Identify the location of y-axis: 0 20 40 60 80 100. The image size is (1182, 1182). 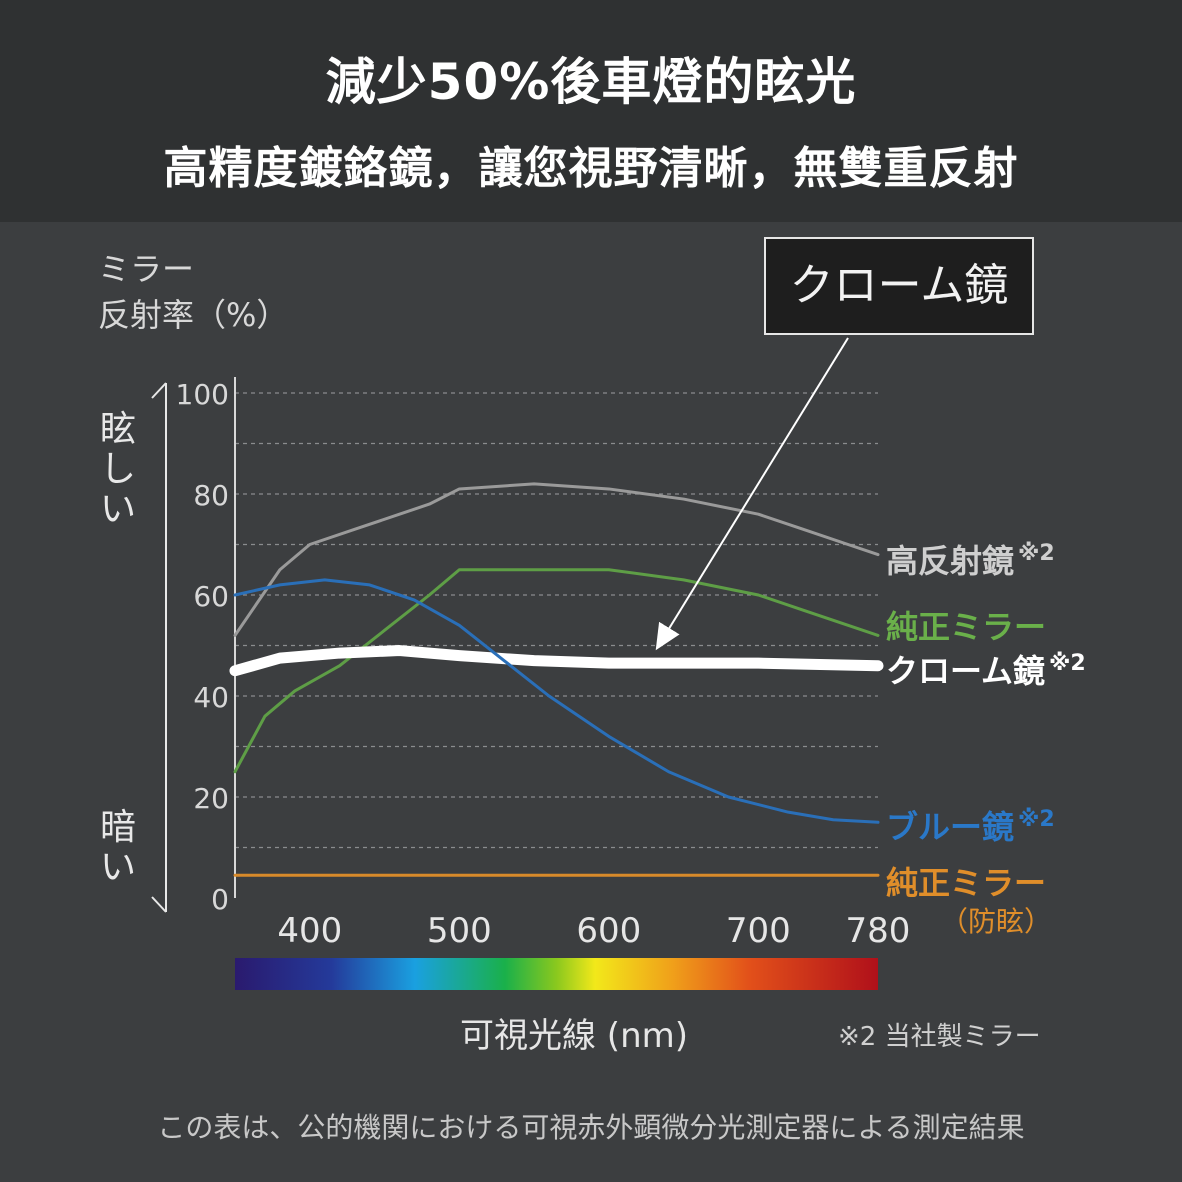
(206, 646).